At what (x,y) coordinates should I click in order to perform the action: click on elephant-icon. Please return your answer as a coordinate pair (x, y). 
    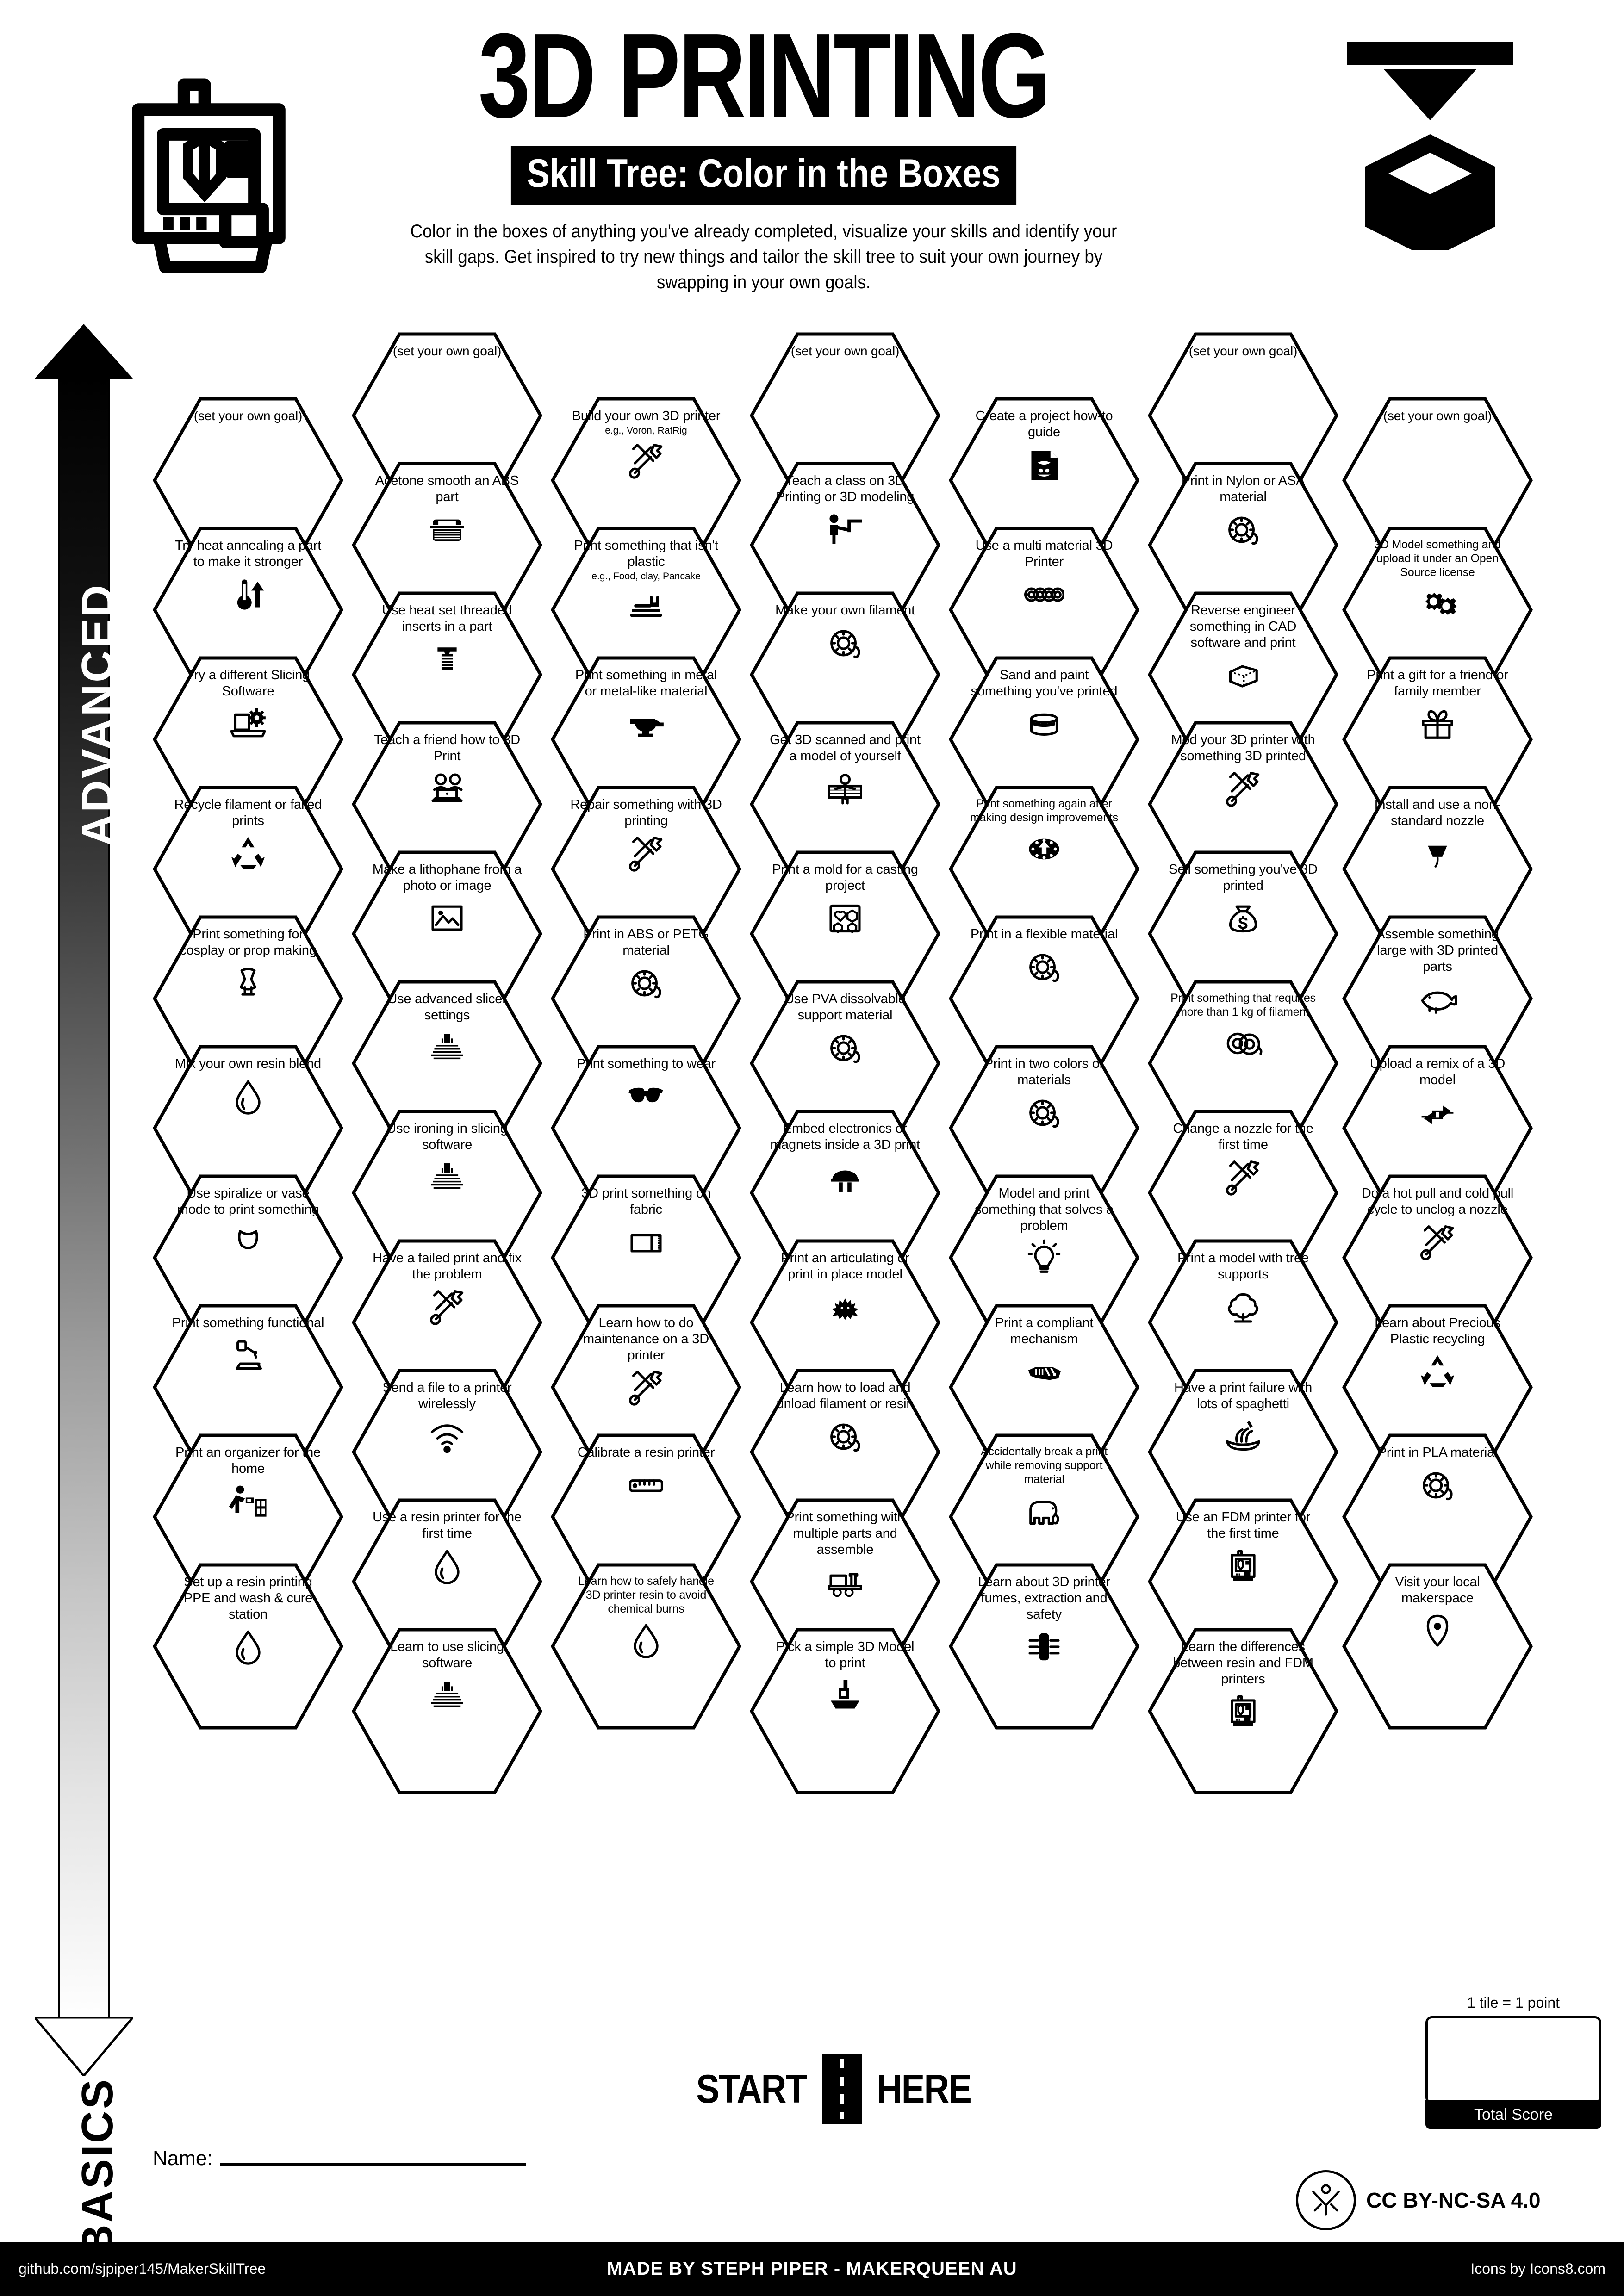
    Looking at the image, I should click on (1044, 1513).